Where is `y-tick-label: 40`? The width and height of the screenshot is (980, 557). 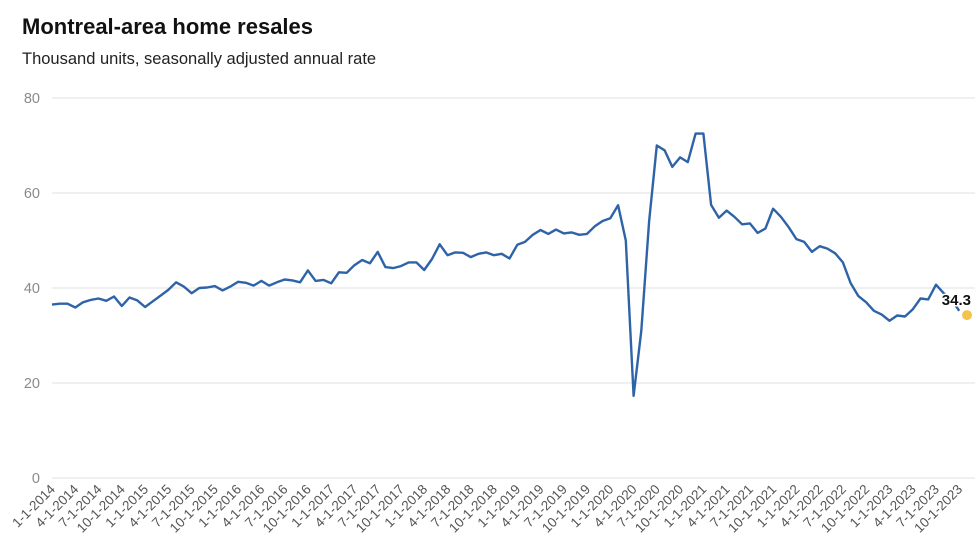
y-tick-label: 40 is located at coordinates (32, 289).